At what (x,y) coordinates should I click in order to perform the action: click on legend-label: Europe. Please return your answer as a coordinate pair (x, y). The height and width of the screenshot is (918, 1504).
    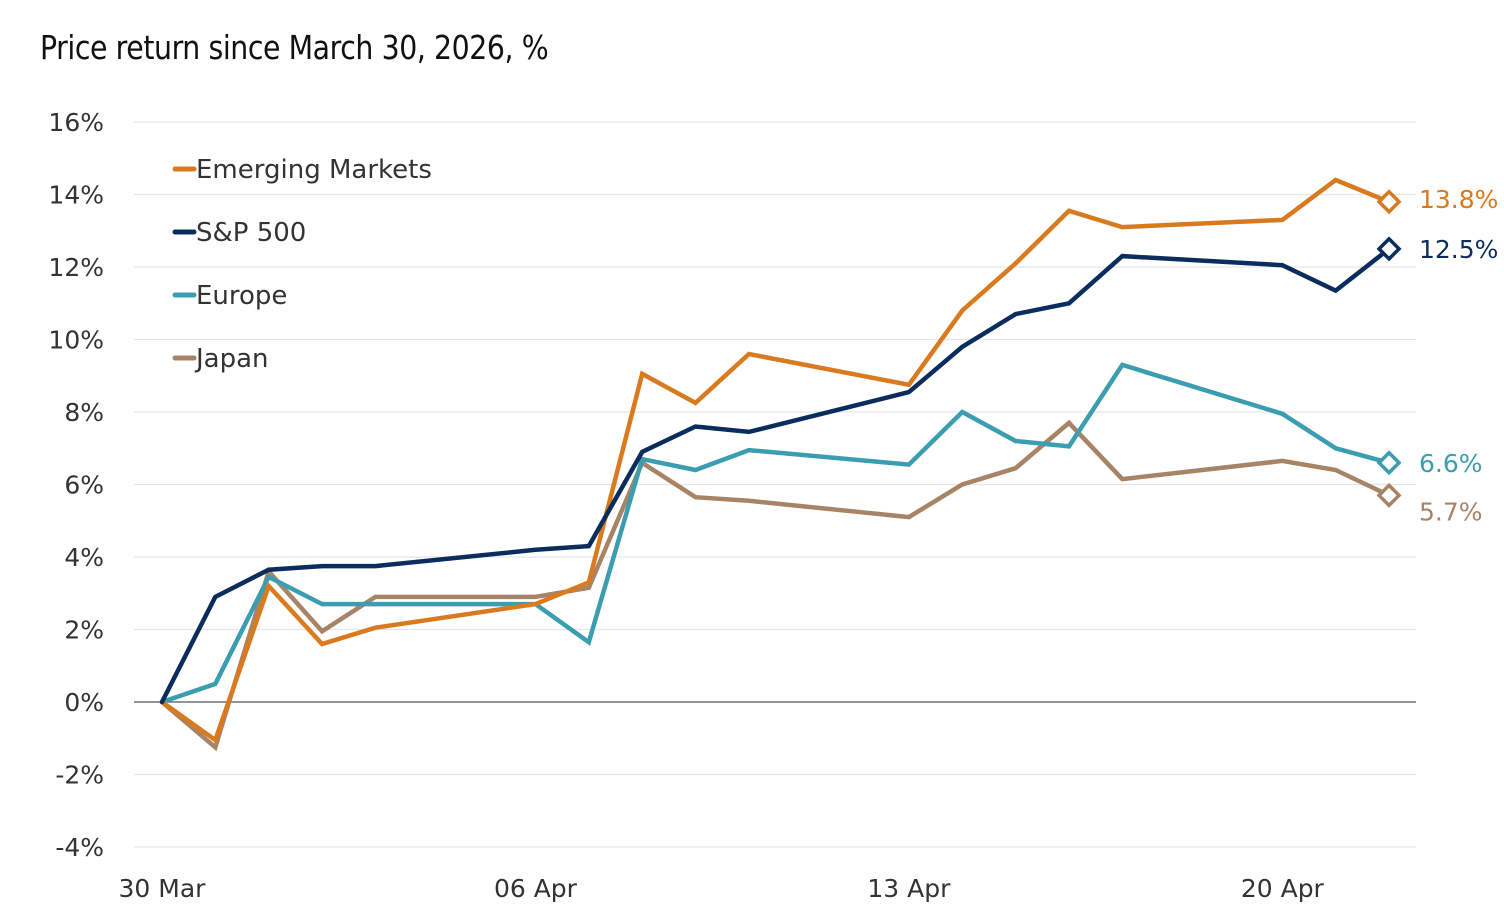
    Looking at the image, I should click on (241, 296).